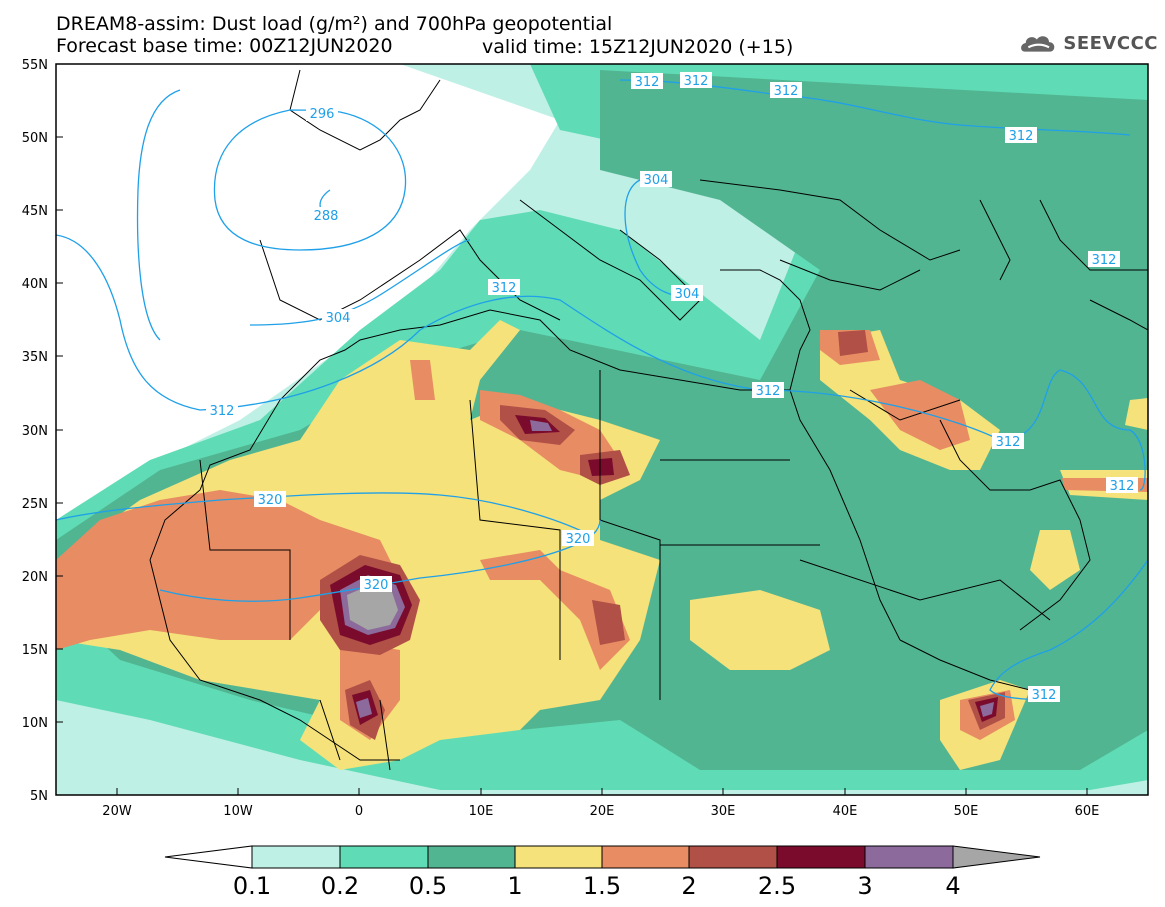 The image size is (1165, 907). I want to click on colorbar-label: 0.5, so click(428, 886).